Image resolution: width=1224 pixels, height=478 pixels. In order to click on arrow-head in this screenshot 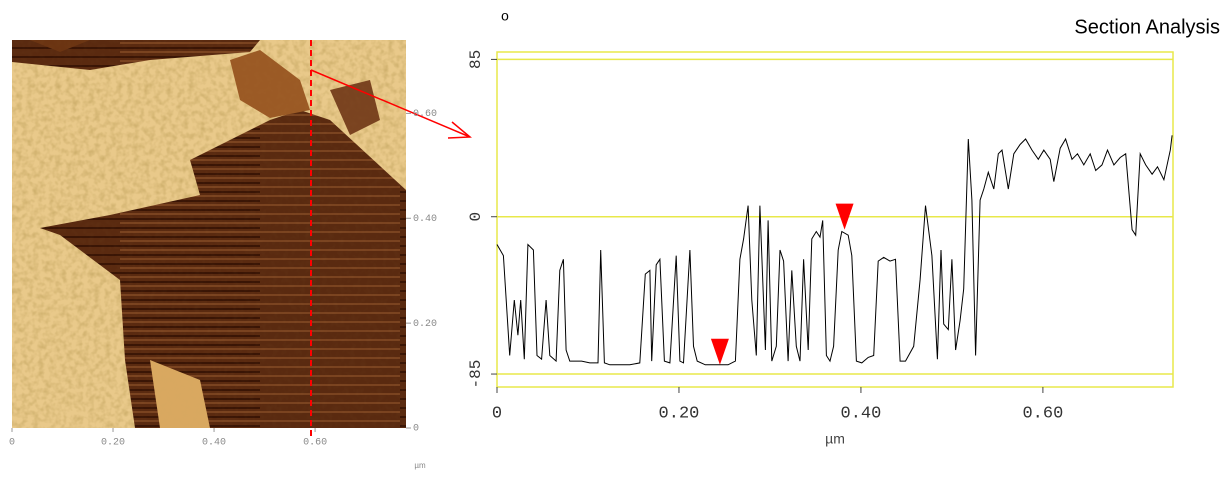, I will do `click(459, 130)`.